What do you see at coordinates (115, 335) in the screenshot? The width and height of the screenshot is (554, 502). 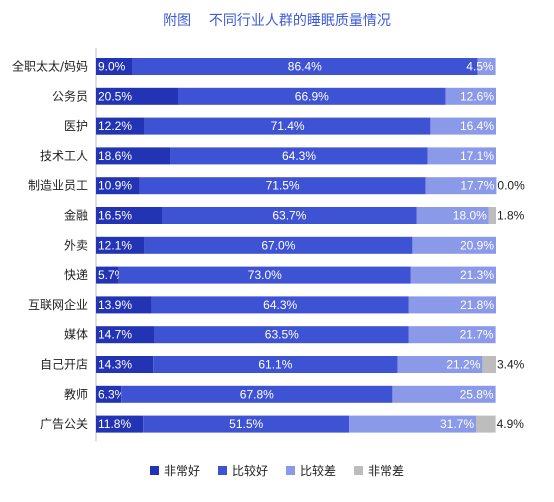 I see `data-label: 14.7%` at bounding box center [115, 335].